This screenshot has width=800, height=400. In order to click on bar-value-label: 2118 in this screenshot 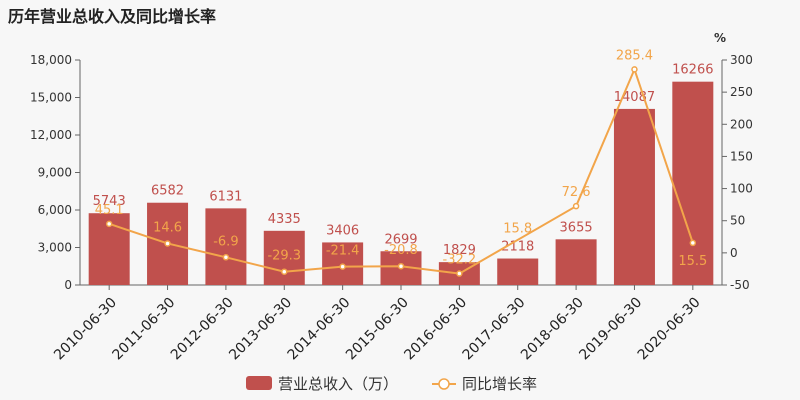, I will do `click(517, 247)`.